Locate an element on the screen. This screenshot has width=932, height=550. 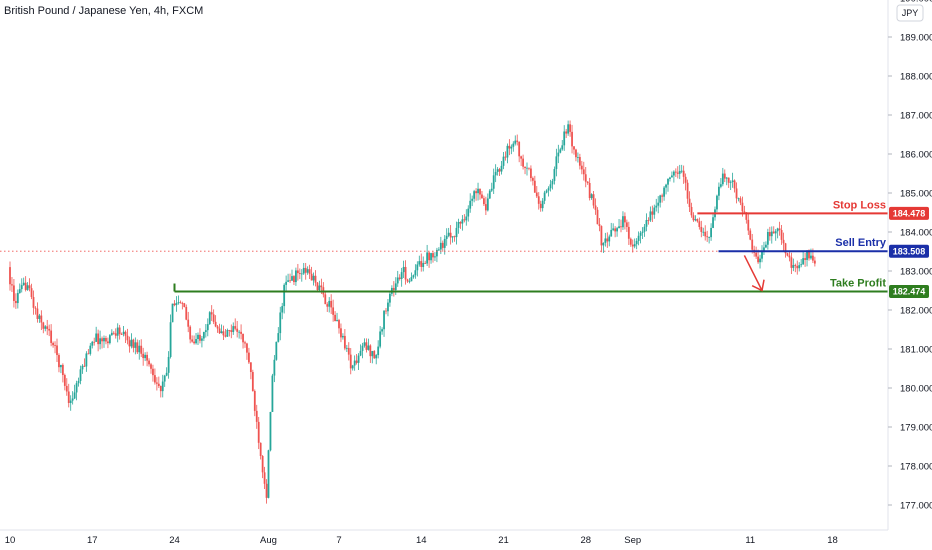
price-badge-label: 184.478 is located at coordinates (909, 214).